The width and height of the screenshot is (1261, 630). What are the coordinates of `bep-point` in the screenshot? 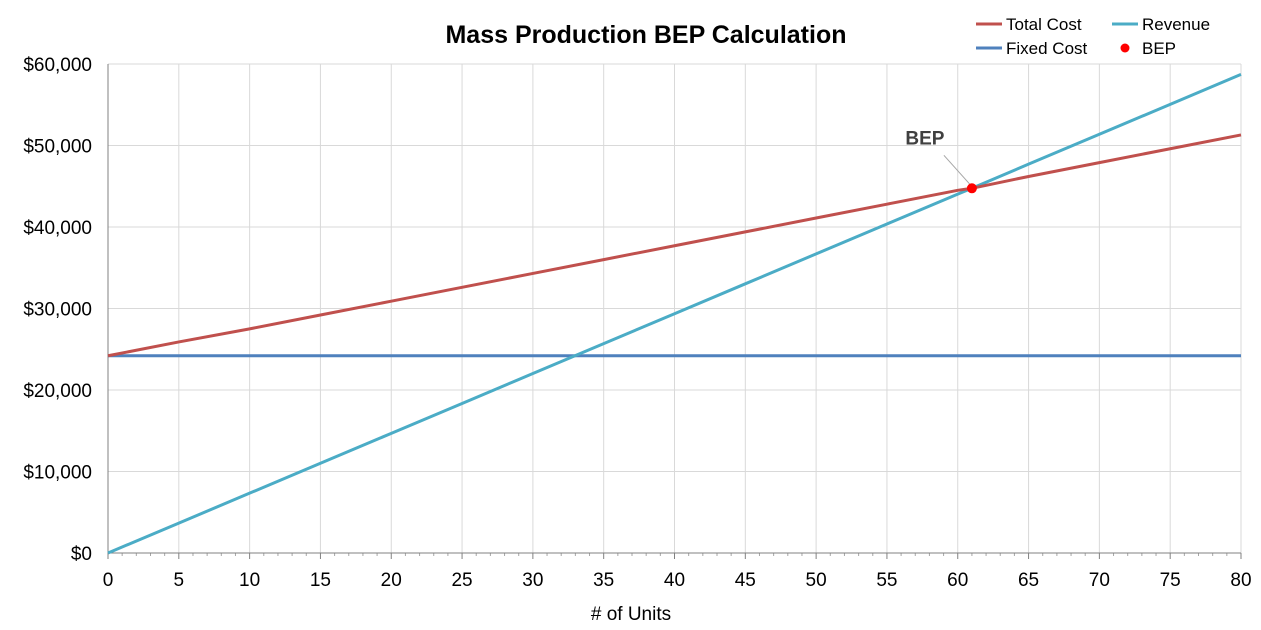 It's located at (971, 188).